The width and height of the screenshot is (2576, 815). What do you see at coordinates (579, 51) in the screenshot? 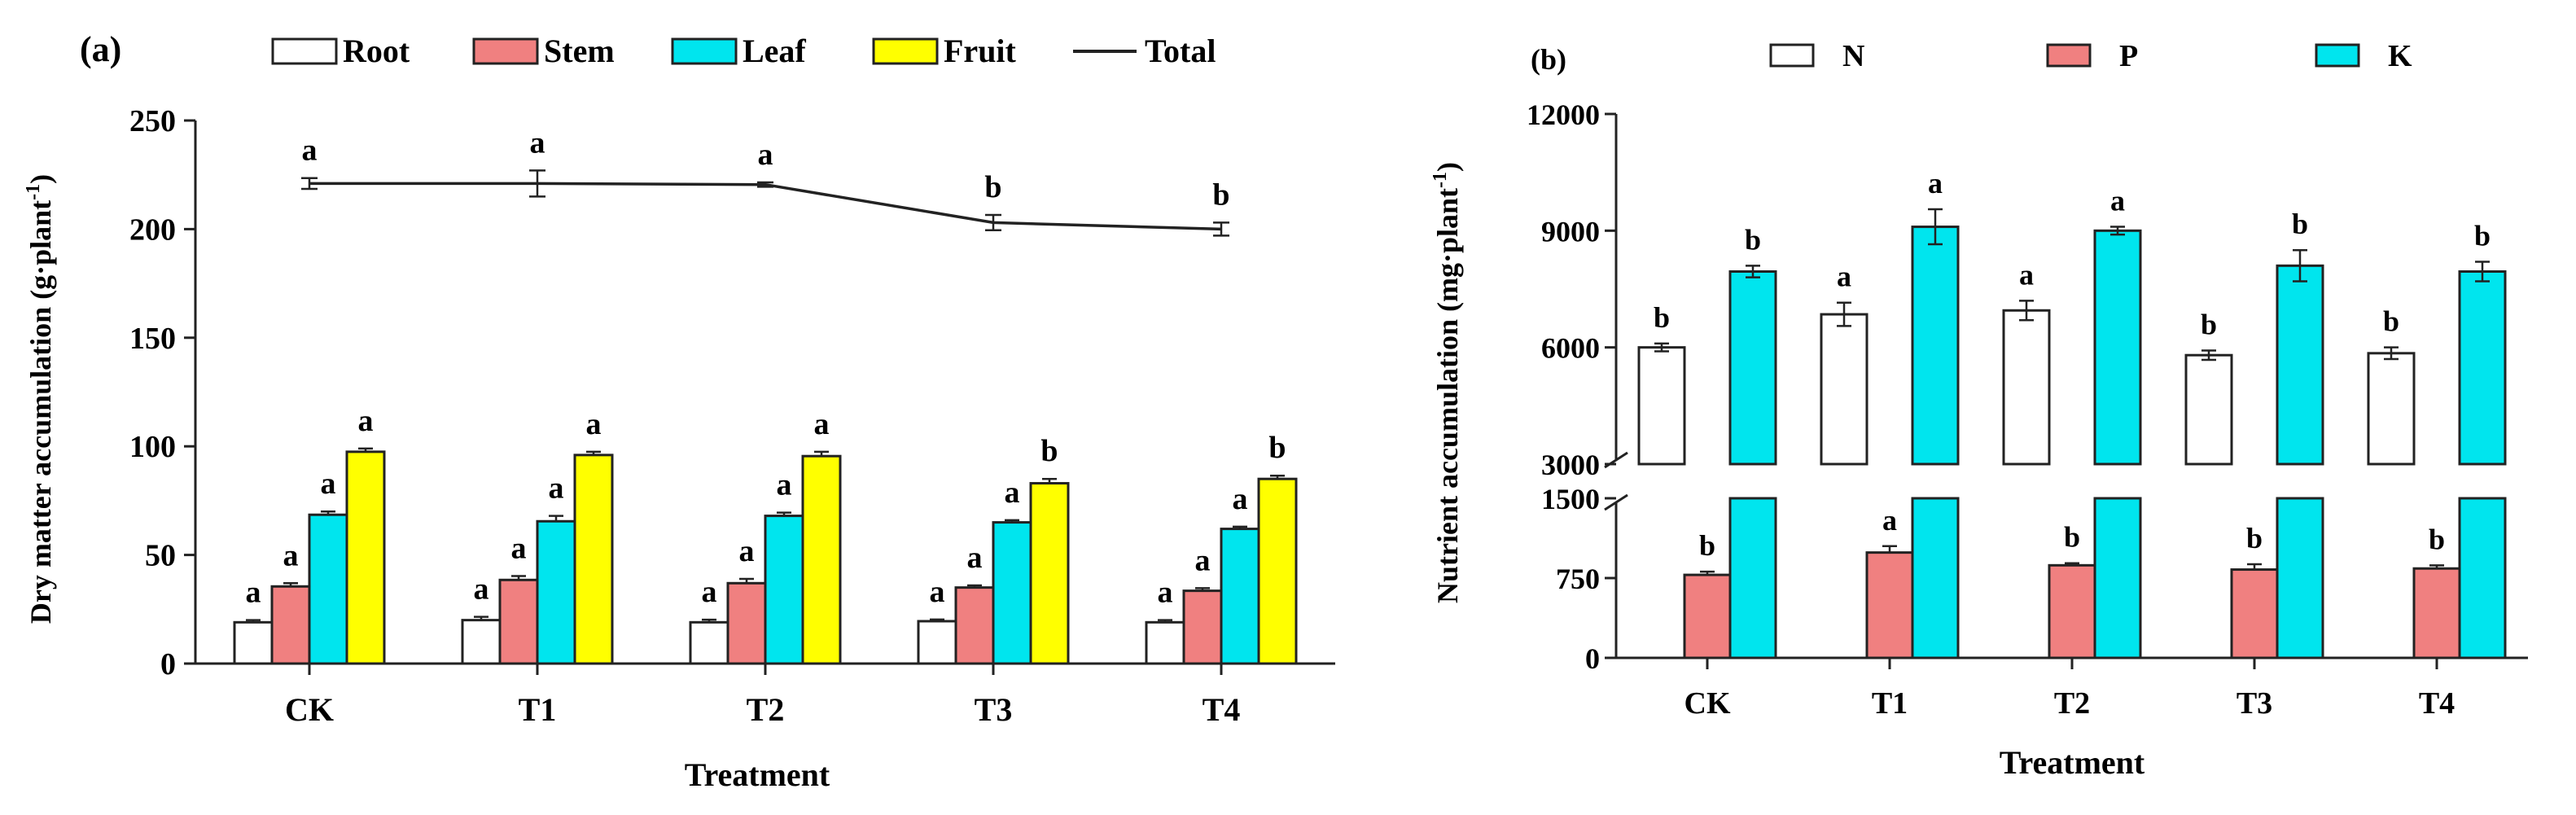
I see `legend-label-a-stem: Stem` at bounding box center [579, 51].